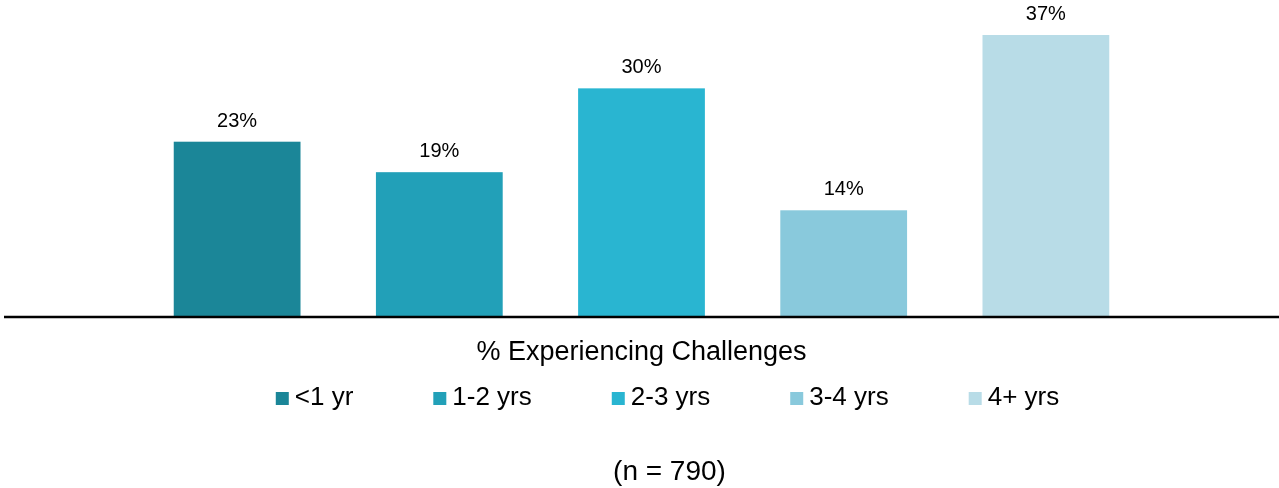 The image size is (1279, 488). What do you see at coordinates (237, 119) in the screenshot?
I see `data-label: 23%` at bounding box center [237, 119].